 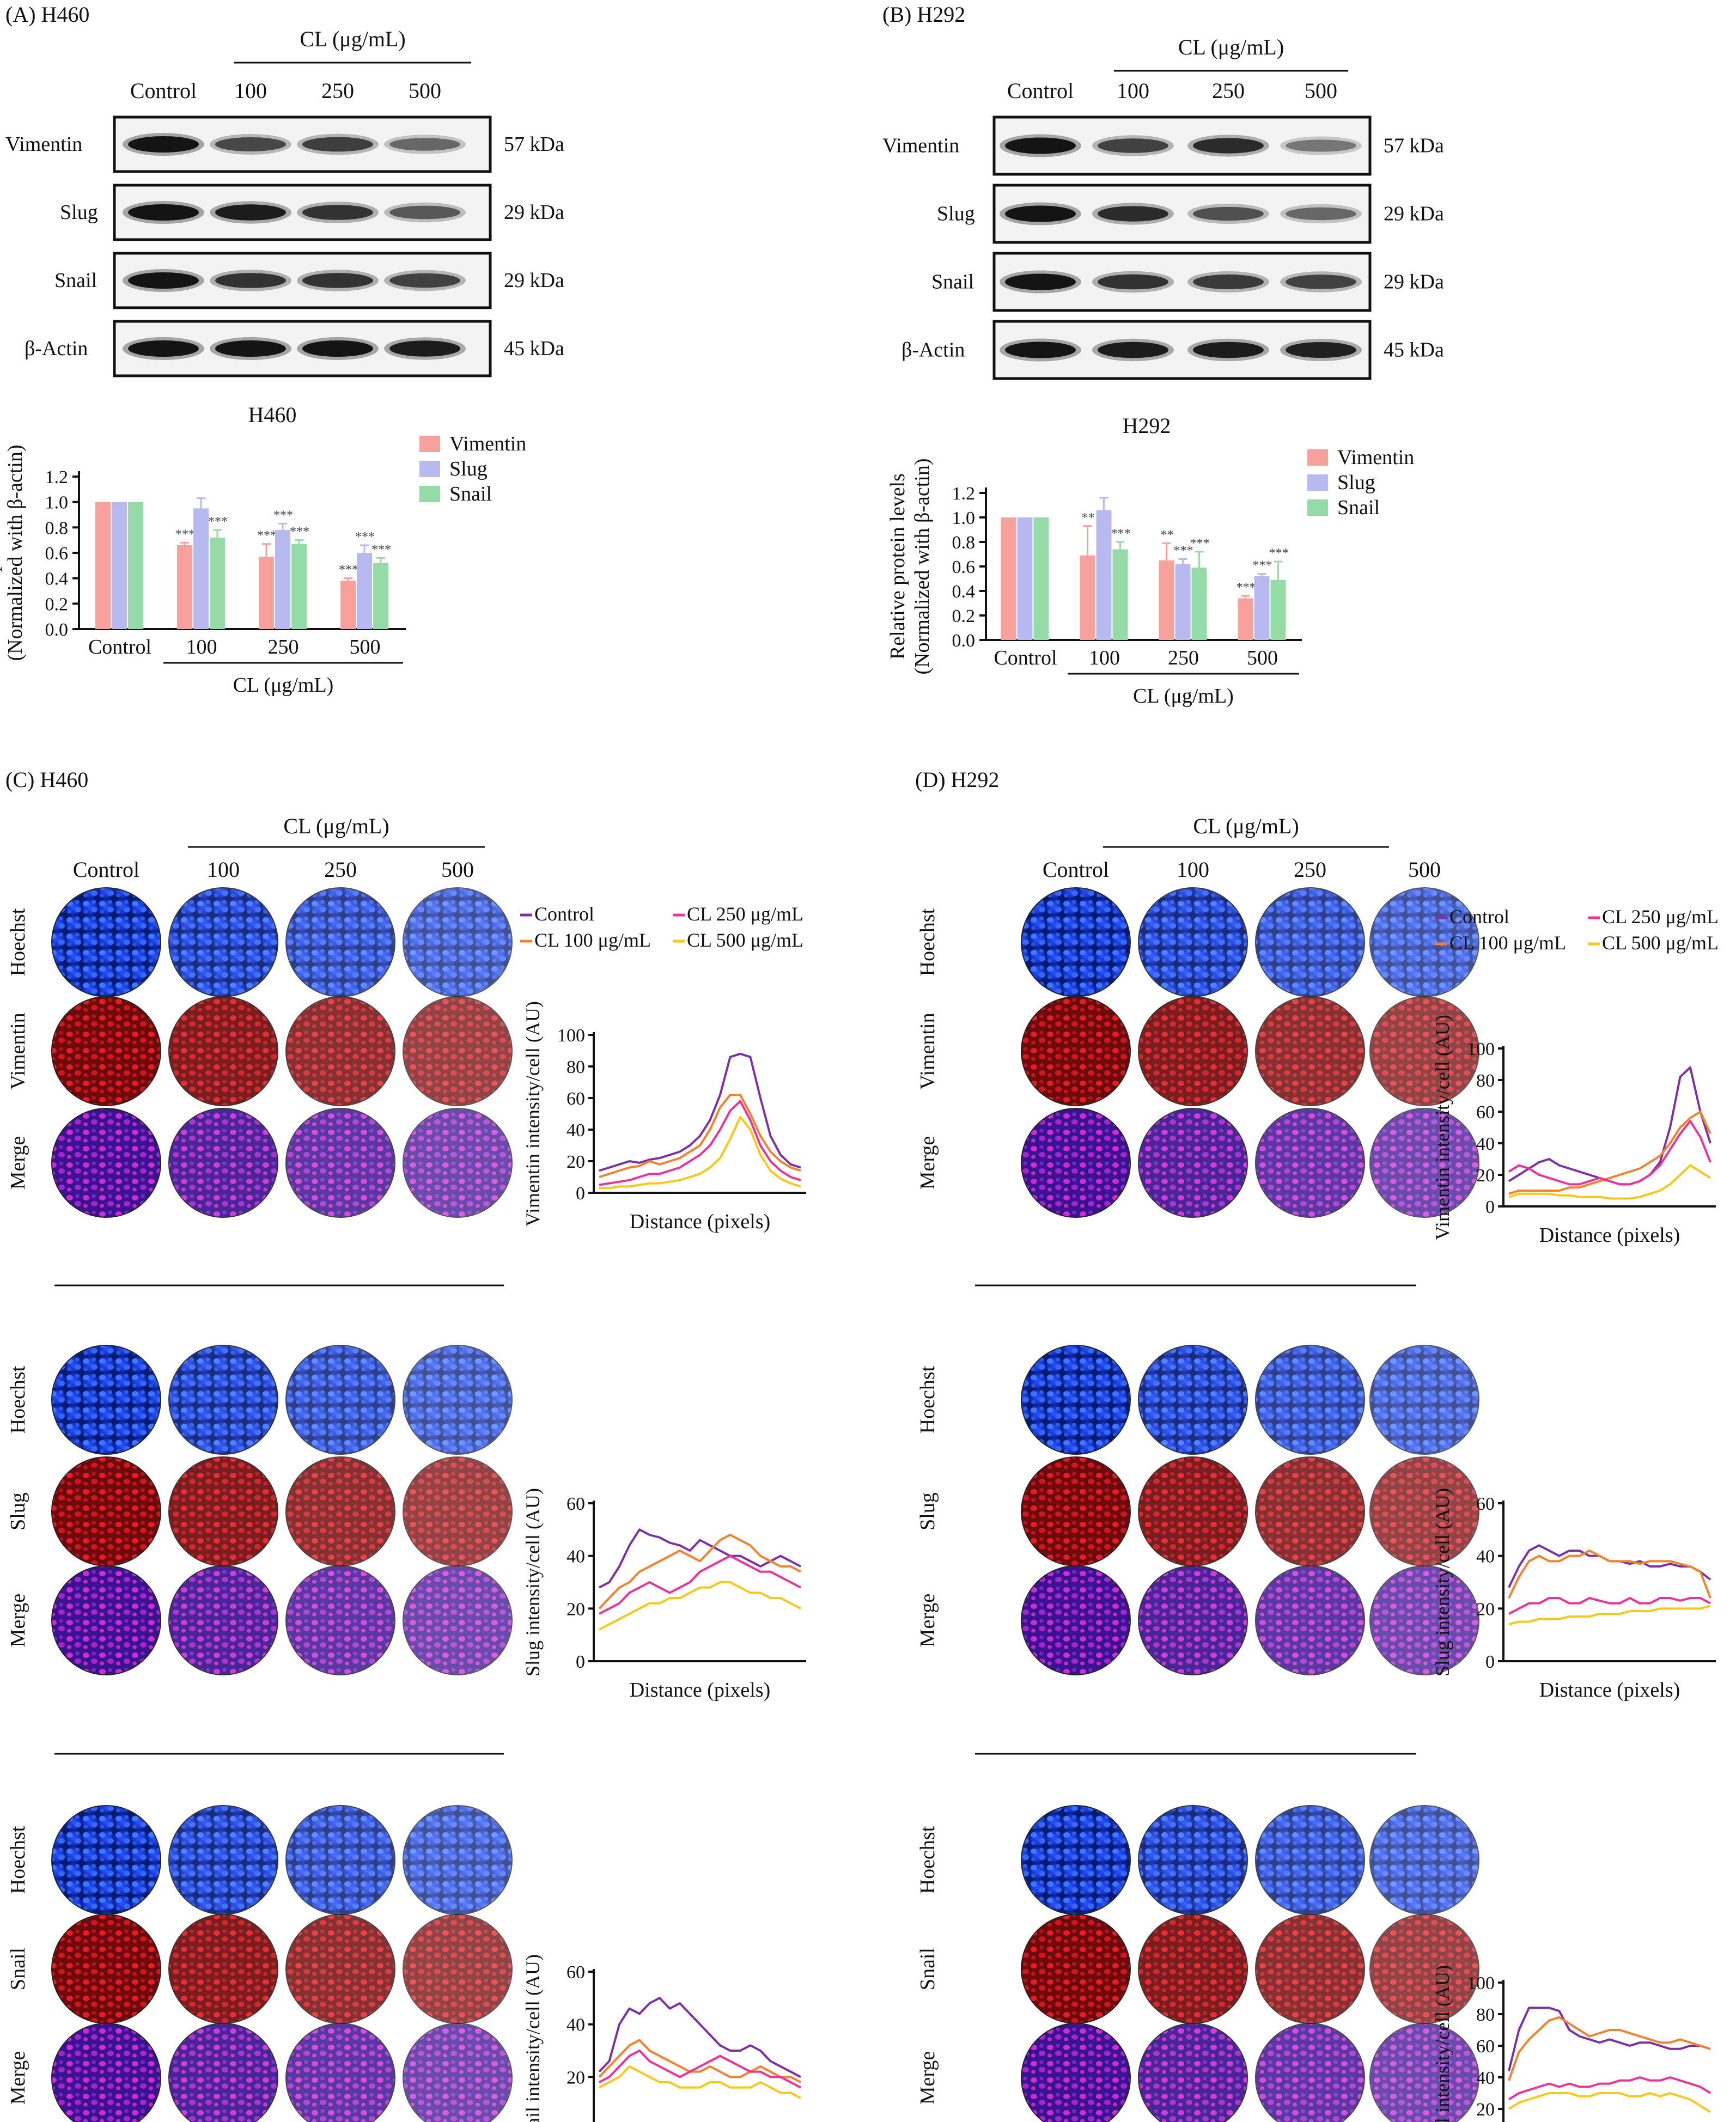 What do you see at coordinates (533, 2038) in the screenshot?
I see `y-axis-label: Snail intensity/cell (AU)` at bounding box center [533, 2038].